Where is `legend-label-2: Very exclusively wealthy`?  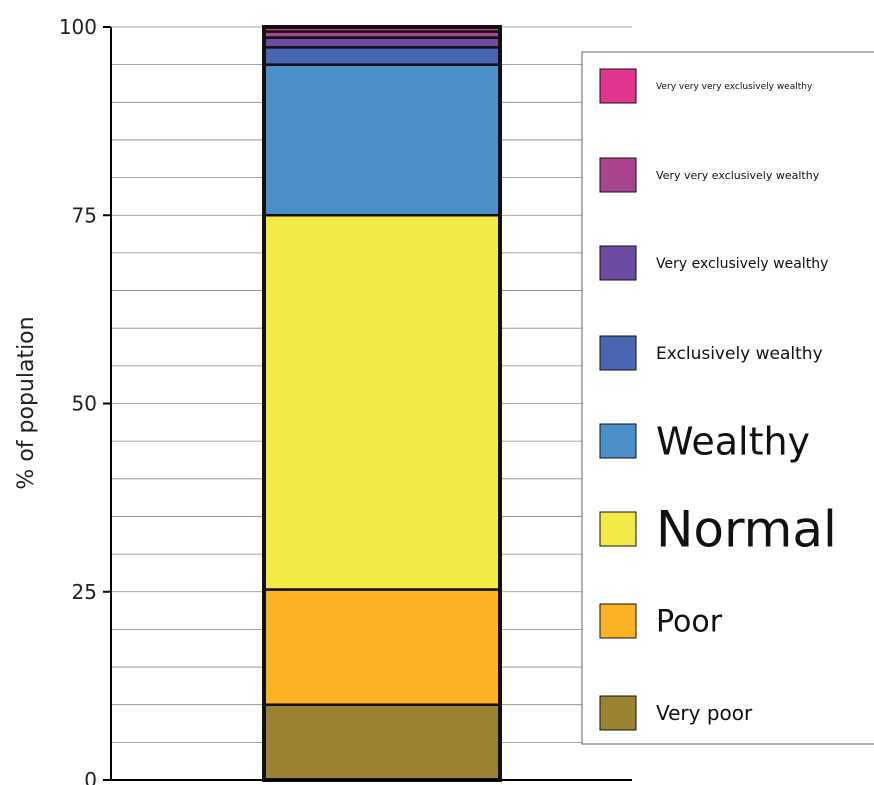 legend-label-2: Very exclusively wealthy is located at coordinates (742, 264).